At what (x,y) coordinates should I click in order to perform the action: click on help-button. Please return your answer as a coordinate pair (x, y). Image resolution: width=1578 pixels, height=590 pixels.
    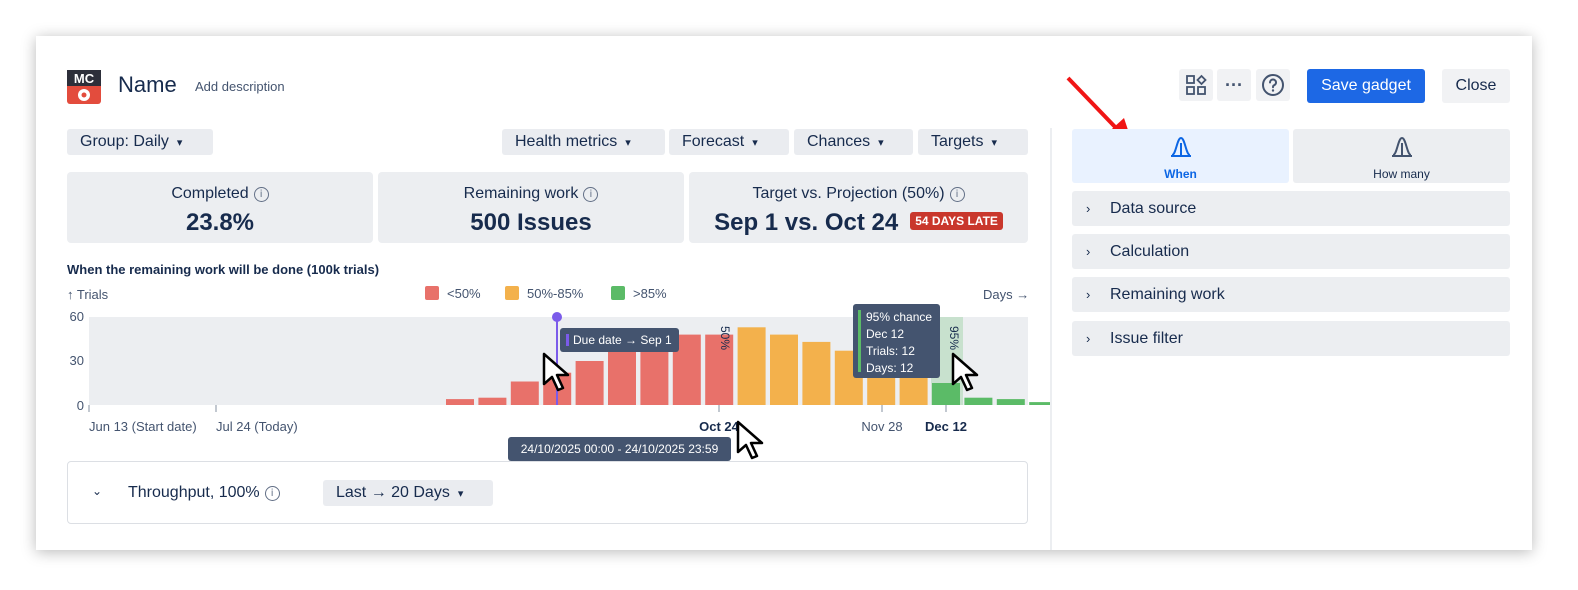
    Looking at the image, I should click on (1273, 85).